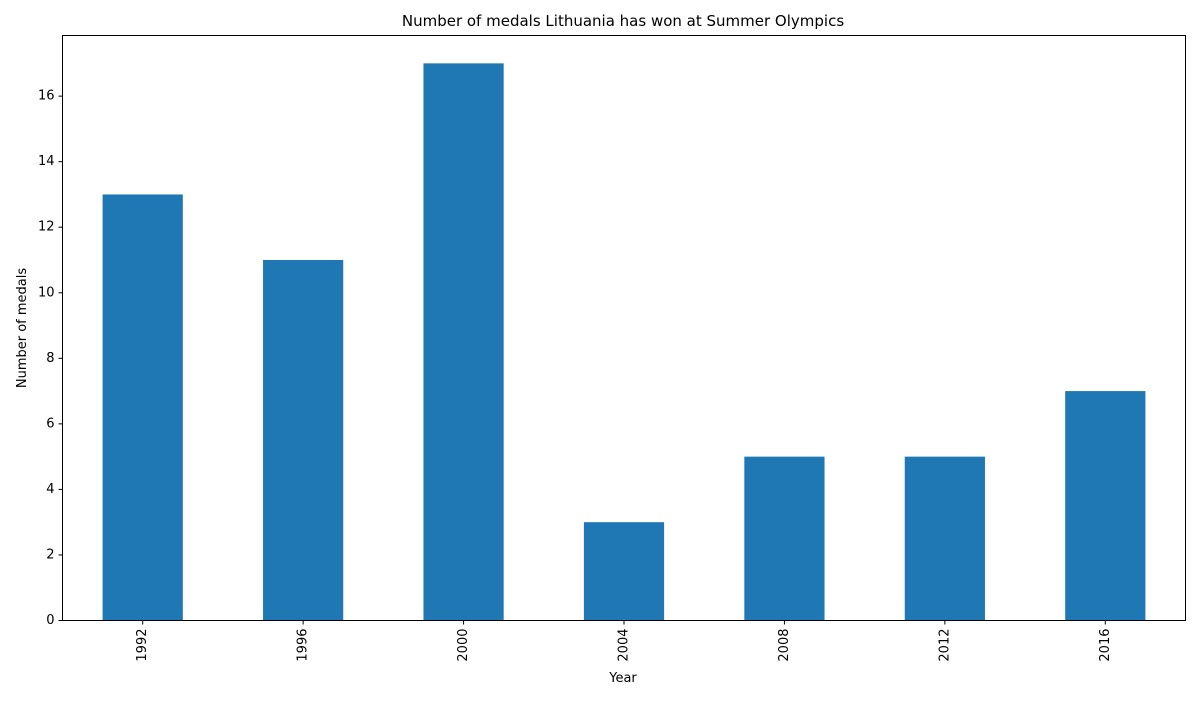  What do you see at coordinates (622, 678) in the screenshot?
I see `x-axis-label: Year` at bounding box center [622, 678].